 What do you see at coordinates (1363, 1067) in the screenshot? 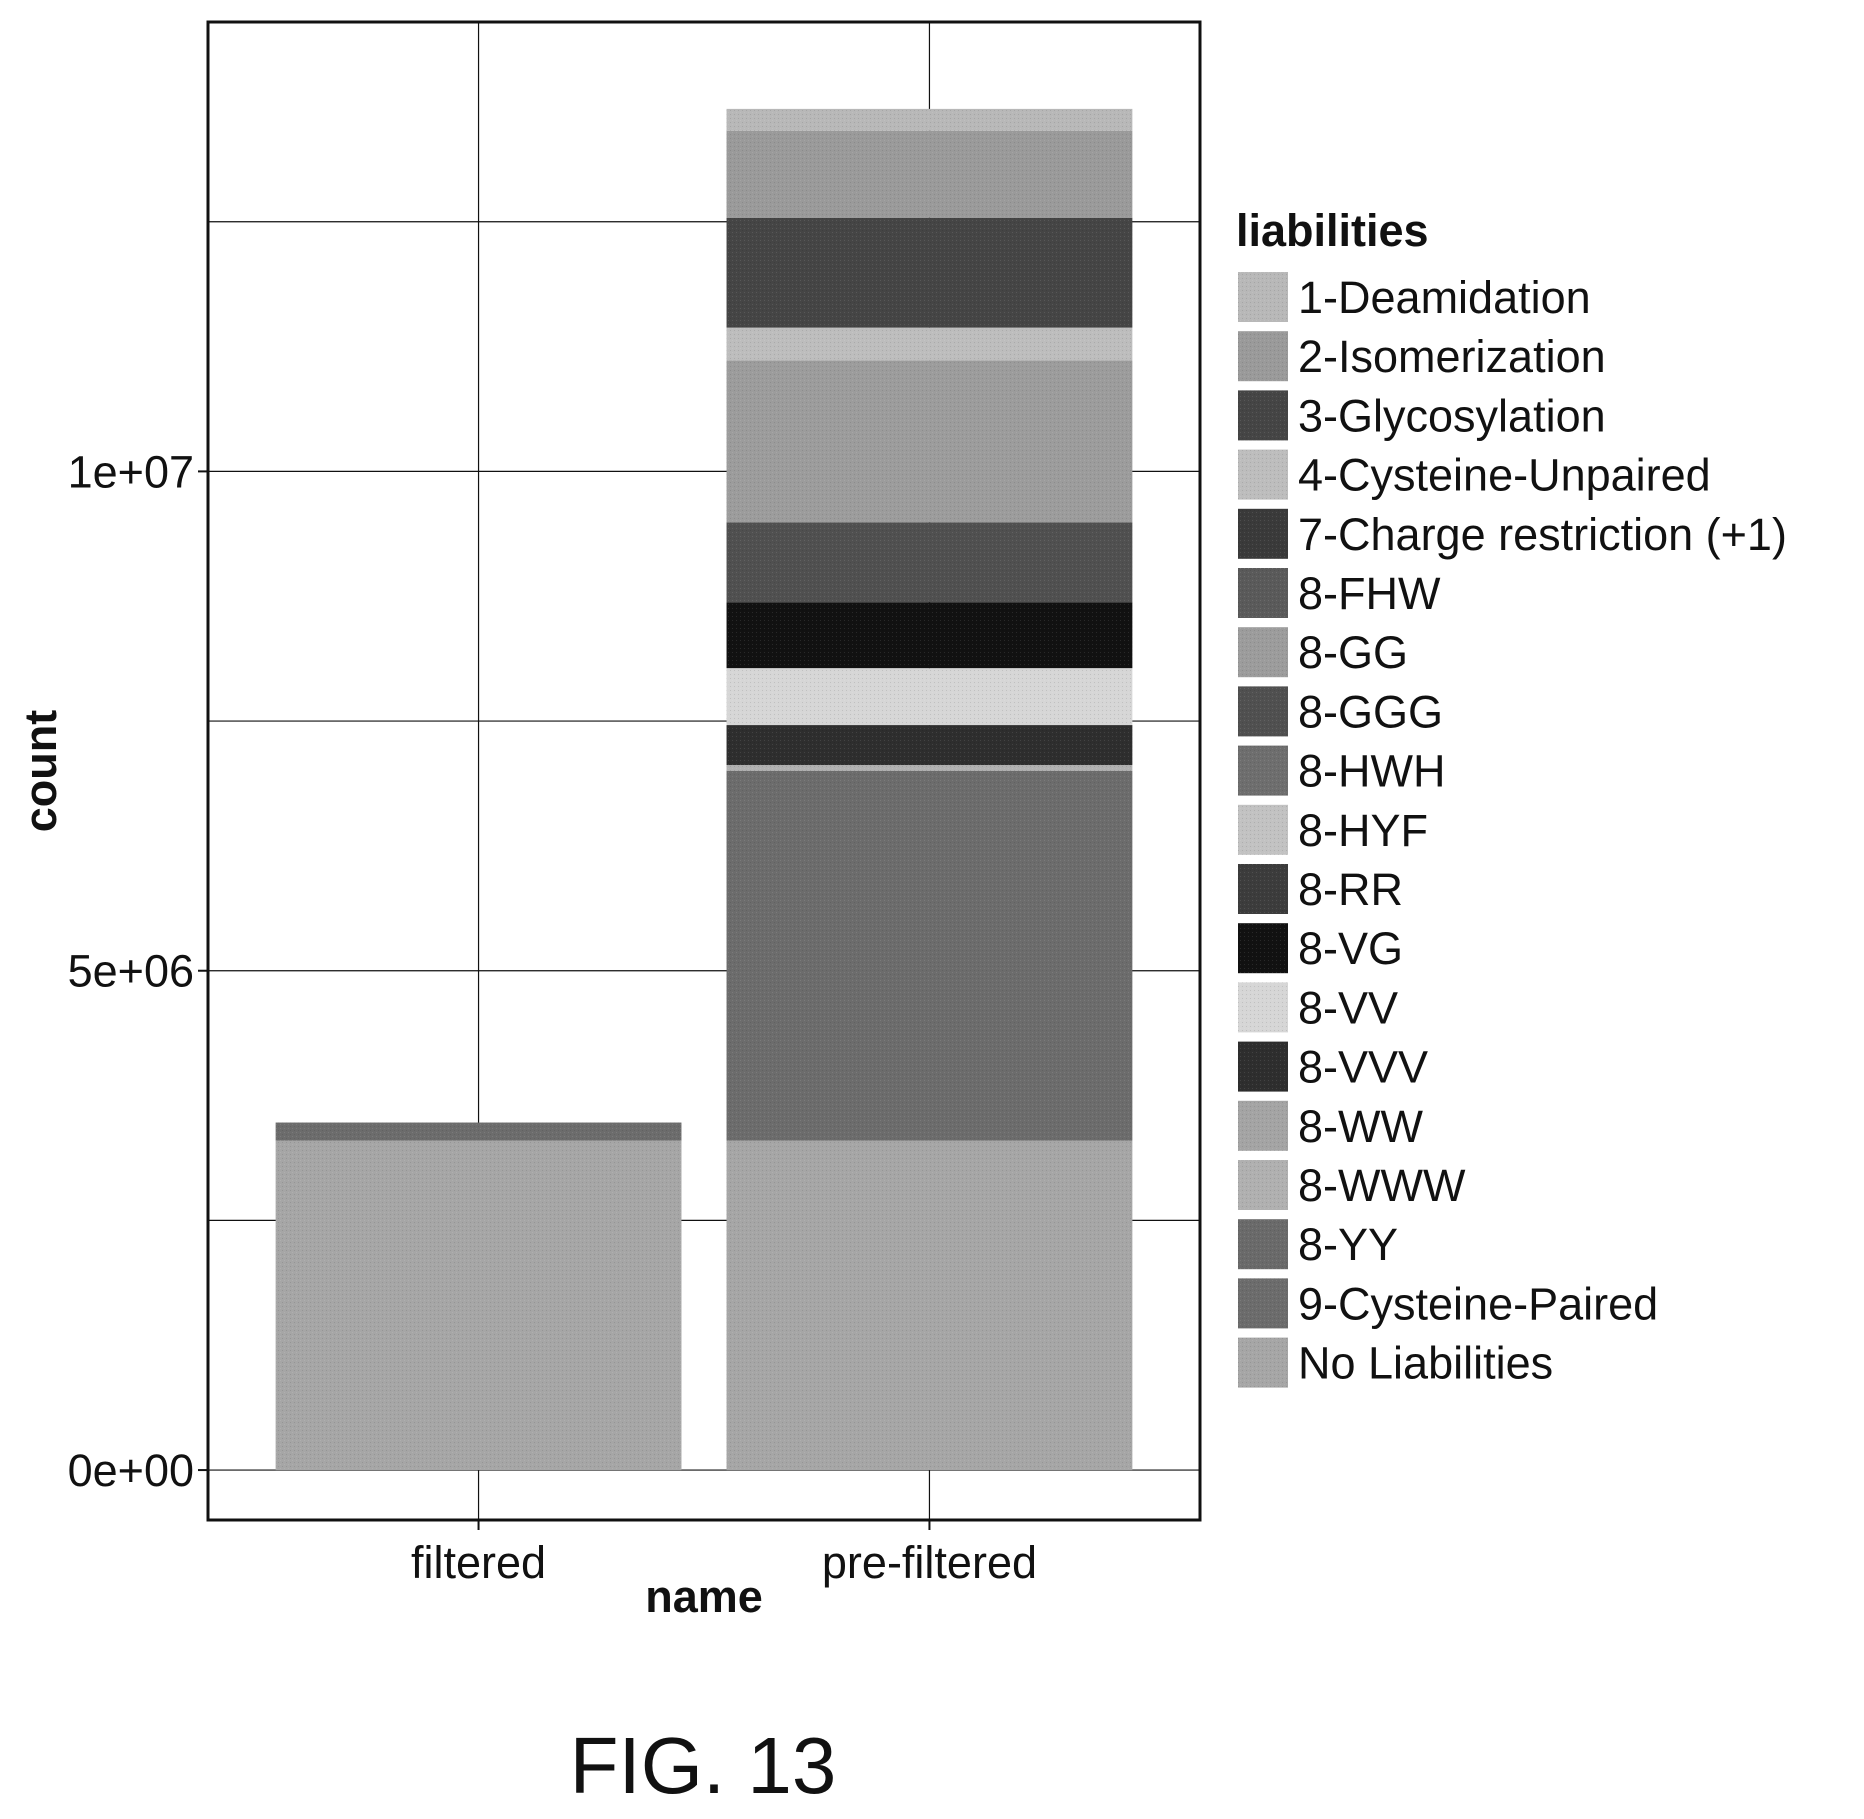
I see `legend-label: 8-VVV` at bounding box center [1363, 1067].